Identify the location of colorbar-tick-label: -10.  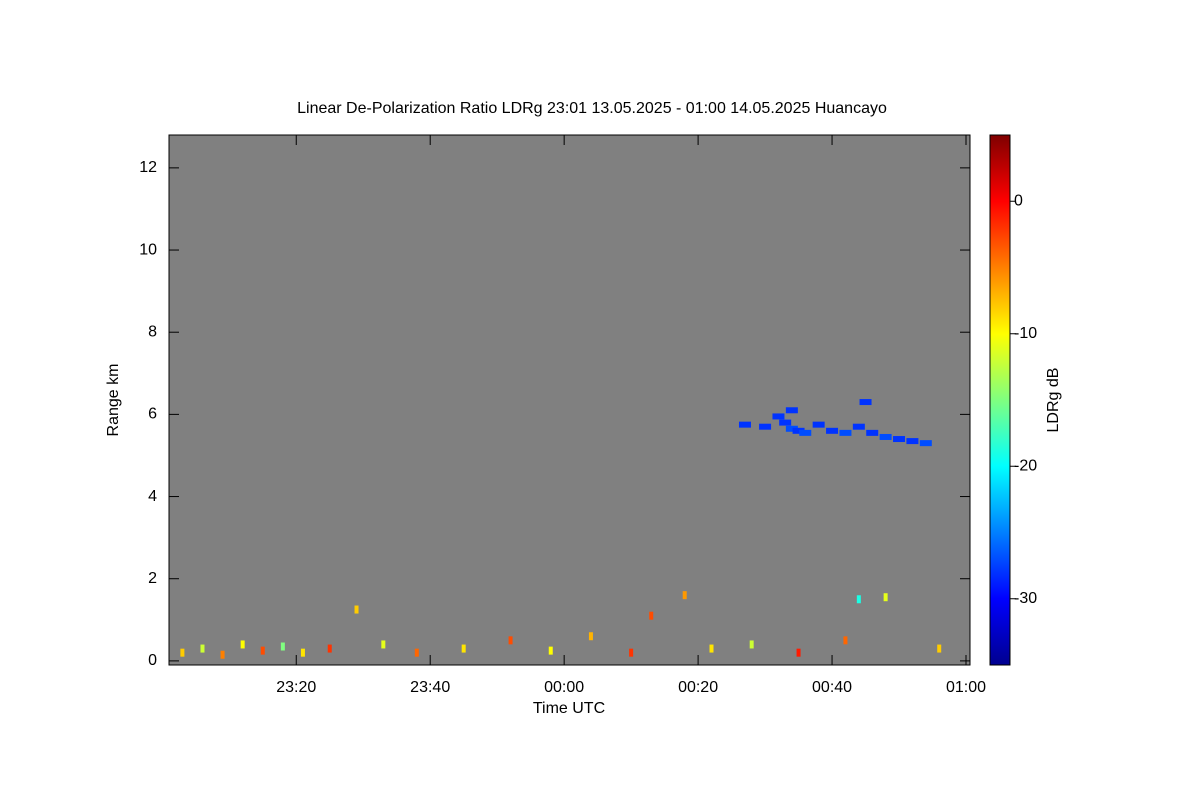
(1025, 333).